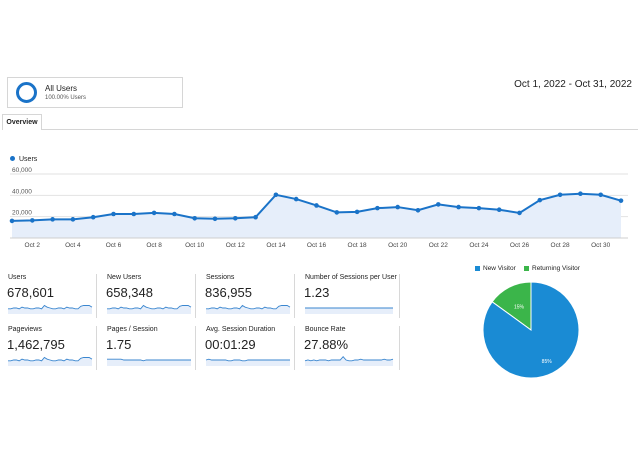 Image resolution: width=638 pixels, height=452 pixels. Describe the element at coordinates (150, 348) in the screenshot. I see `metric-tile: Pages / Session 1.75` at that location.